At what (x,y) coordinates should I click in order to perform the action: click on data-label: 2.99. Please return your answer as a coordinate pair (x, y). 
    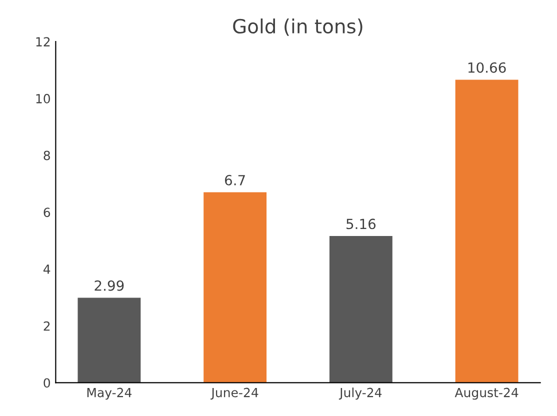
    Looking at the image, I should click on (109, 285).